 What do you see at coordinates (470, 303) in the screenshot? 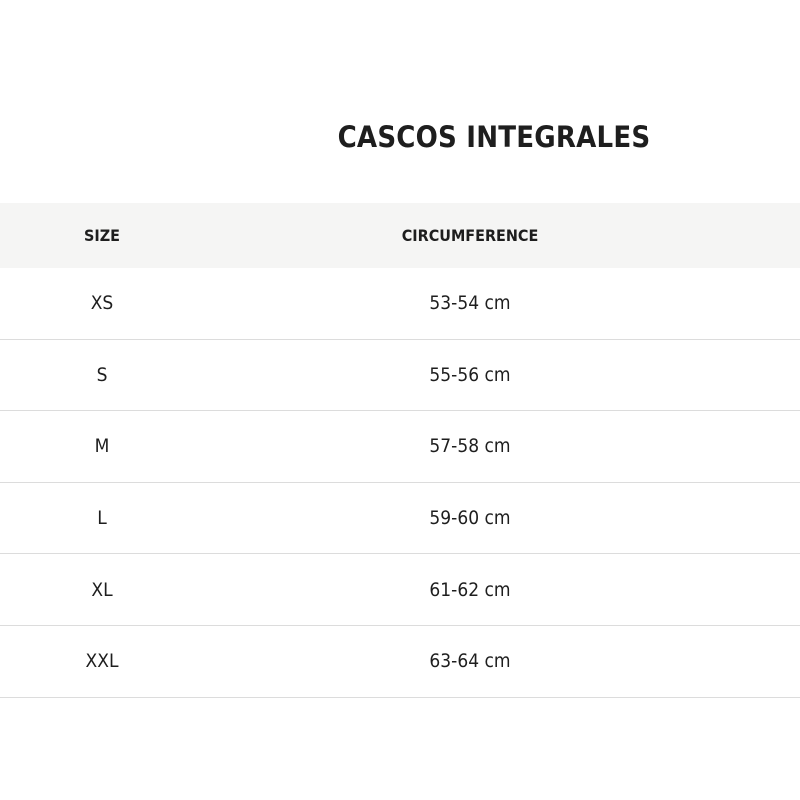
I see `circumference-cell: 53-54 cm` at bounding box center [470, 303].